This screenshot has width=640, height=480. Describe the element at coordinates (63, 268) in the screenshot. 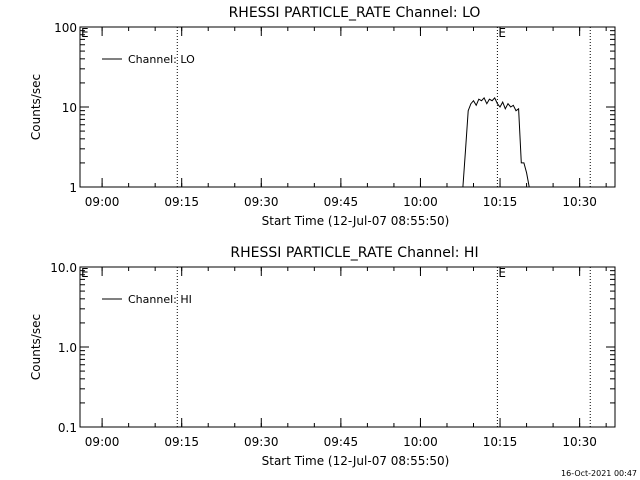

I see `y-tick-label: 10.0` at that location.